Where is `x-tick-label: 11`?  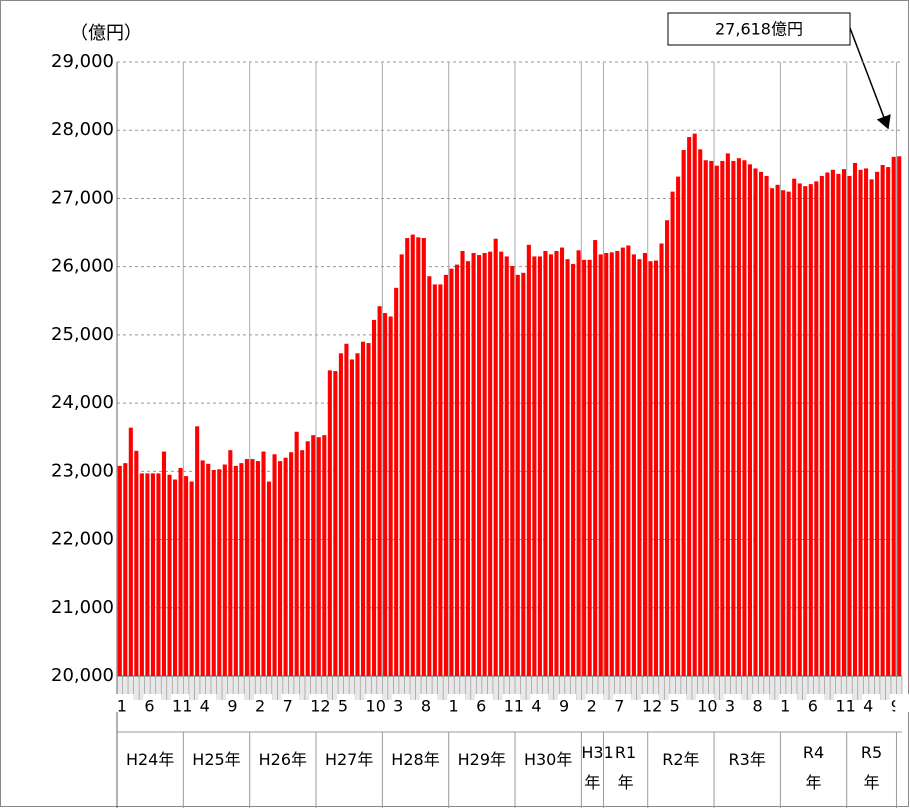
x-tick-label: 11 is located at coordinates (514, 706).